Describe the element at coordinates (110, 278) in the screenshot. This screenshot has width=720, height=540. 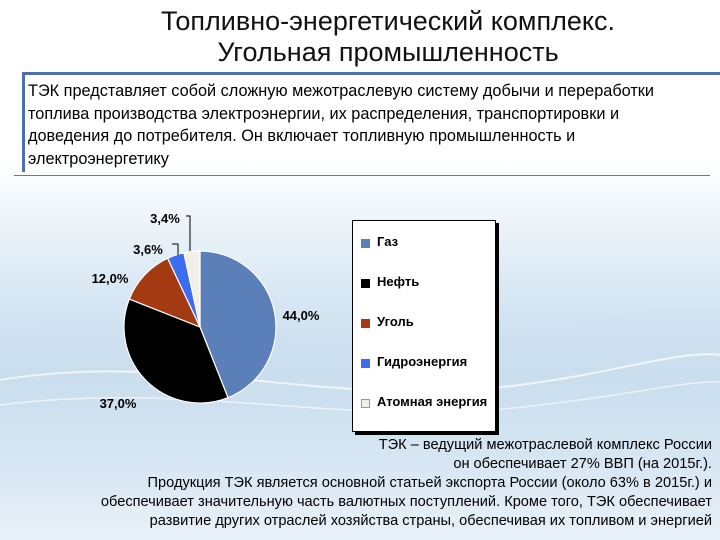
I see `data-label-coal: 12,0%` at that location.